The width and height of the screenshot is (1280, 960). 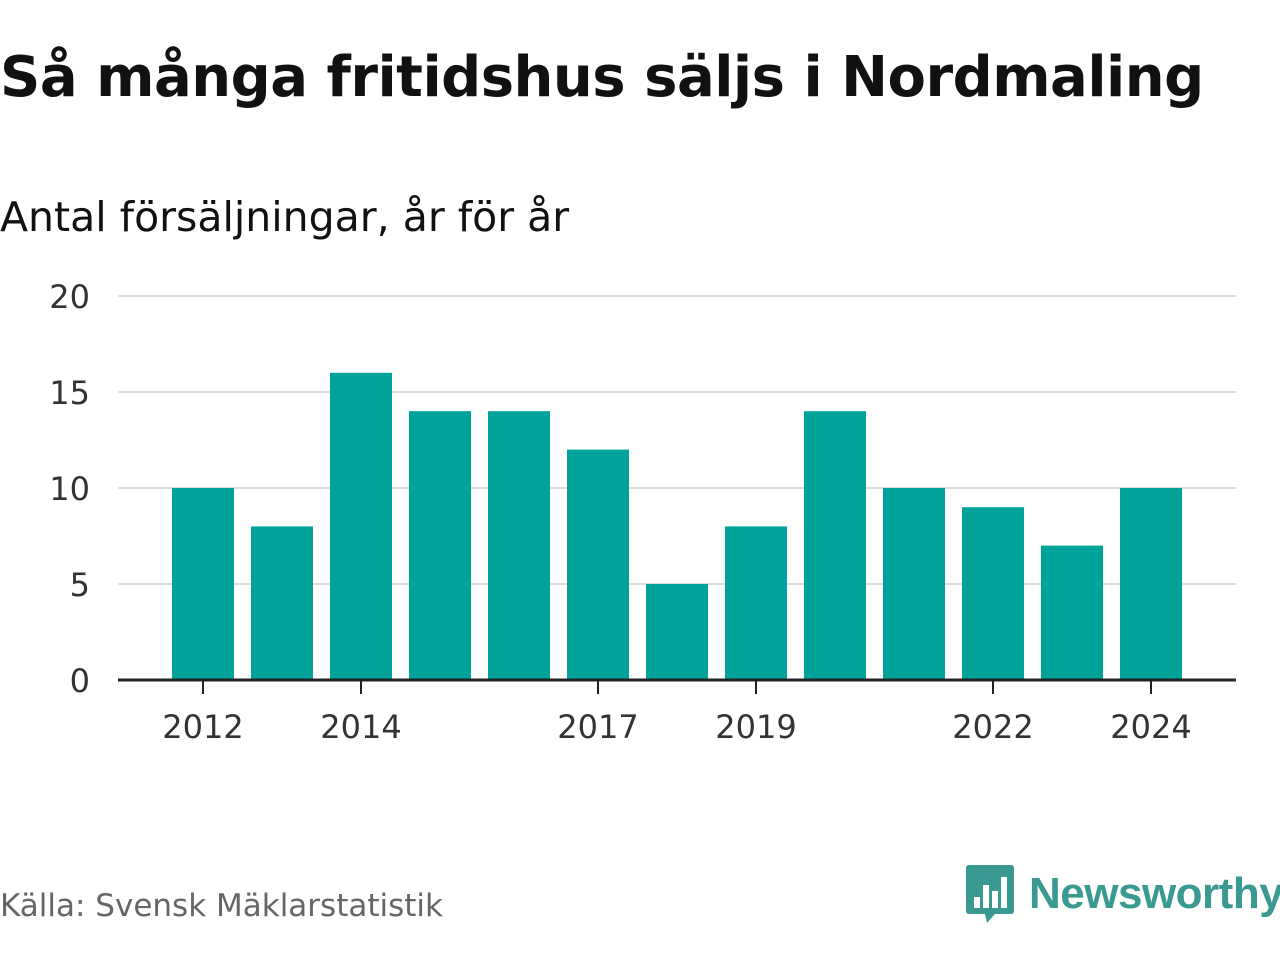 I want to click on y-tick-label: 10, so click(x=69, y=489).